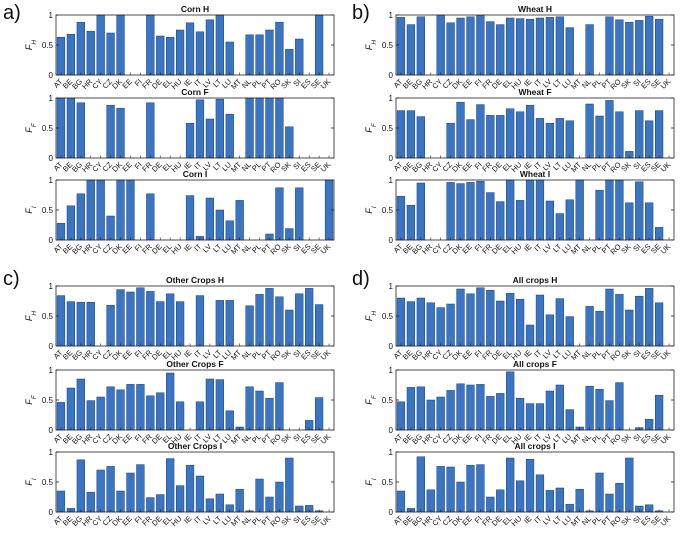 This screenshot has width=685, height=538. What do you see at coordinates (371, 127) in the screenshot?
I see `y-axis-label: FF` at bounding box center [371, 127].